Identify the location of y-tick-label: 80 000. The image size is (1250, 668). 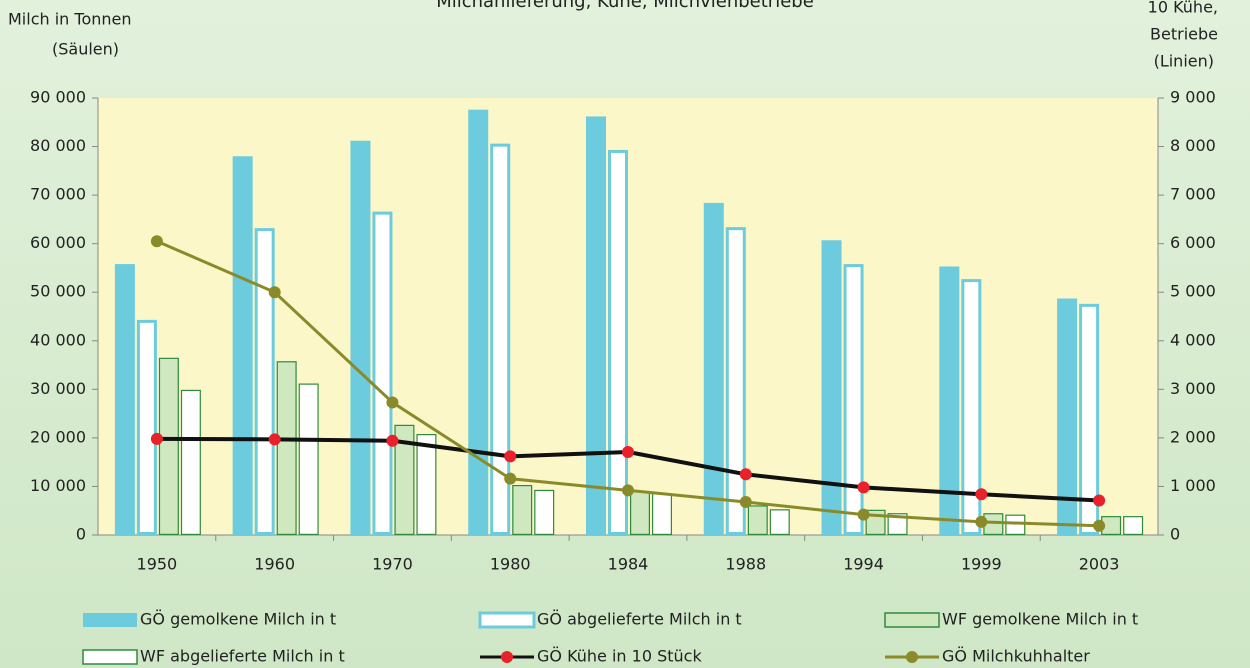
(58, 145).